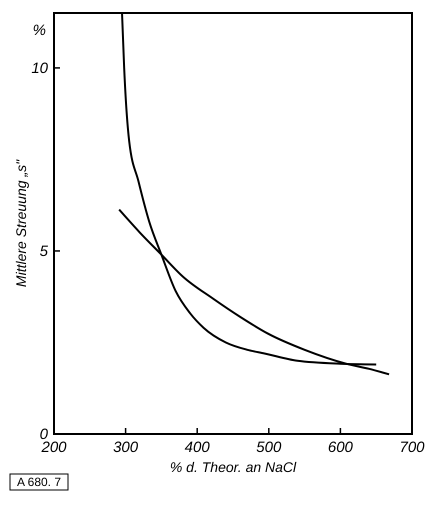  What do you see at coordinates (234, 467) in the screenshot?
I see `x-axis-title: % d. Theor. an NaCl` at bounding box center [234, 467].